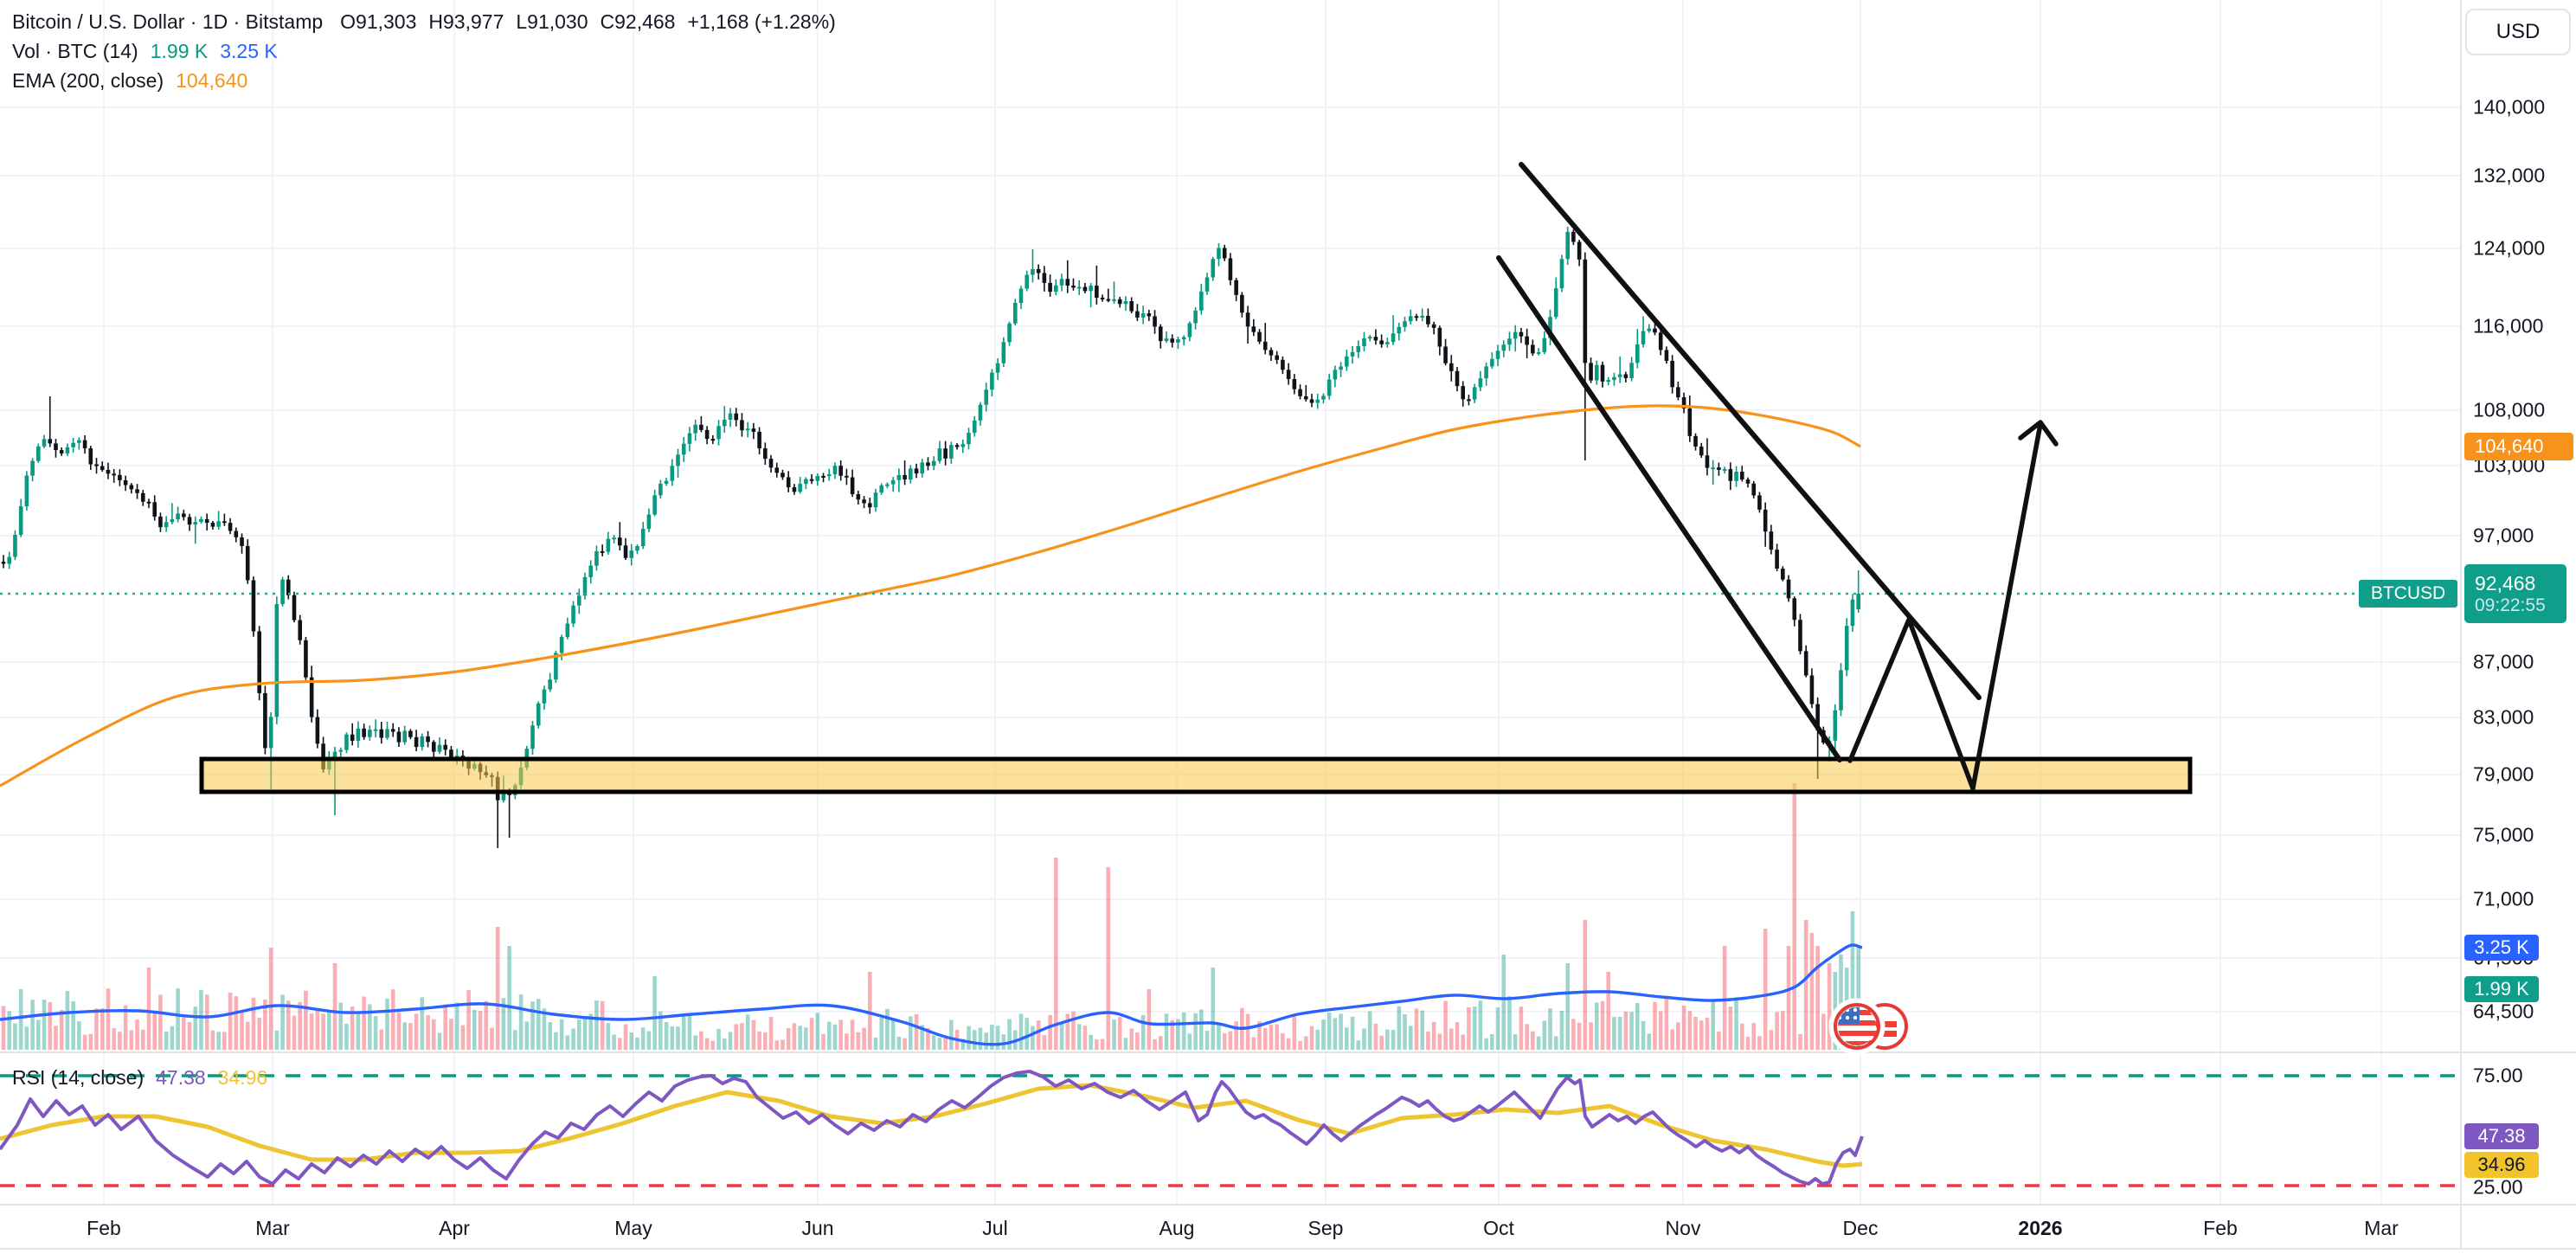  Describe the element at coordinates (1669, 508) in the screenshot. I see `trendline-lower` at that location.